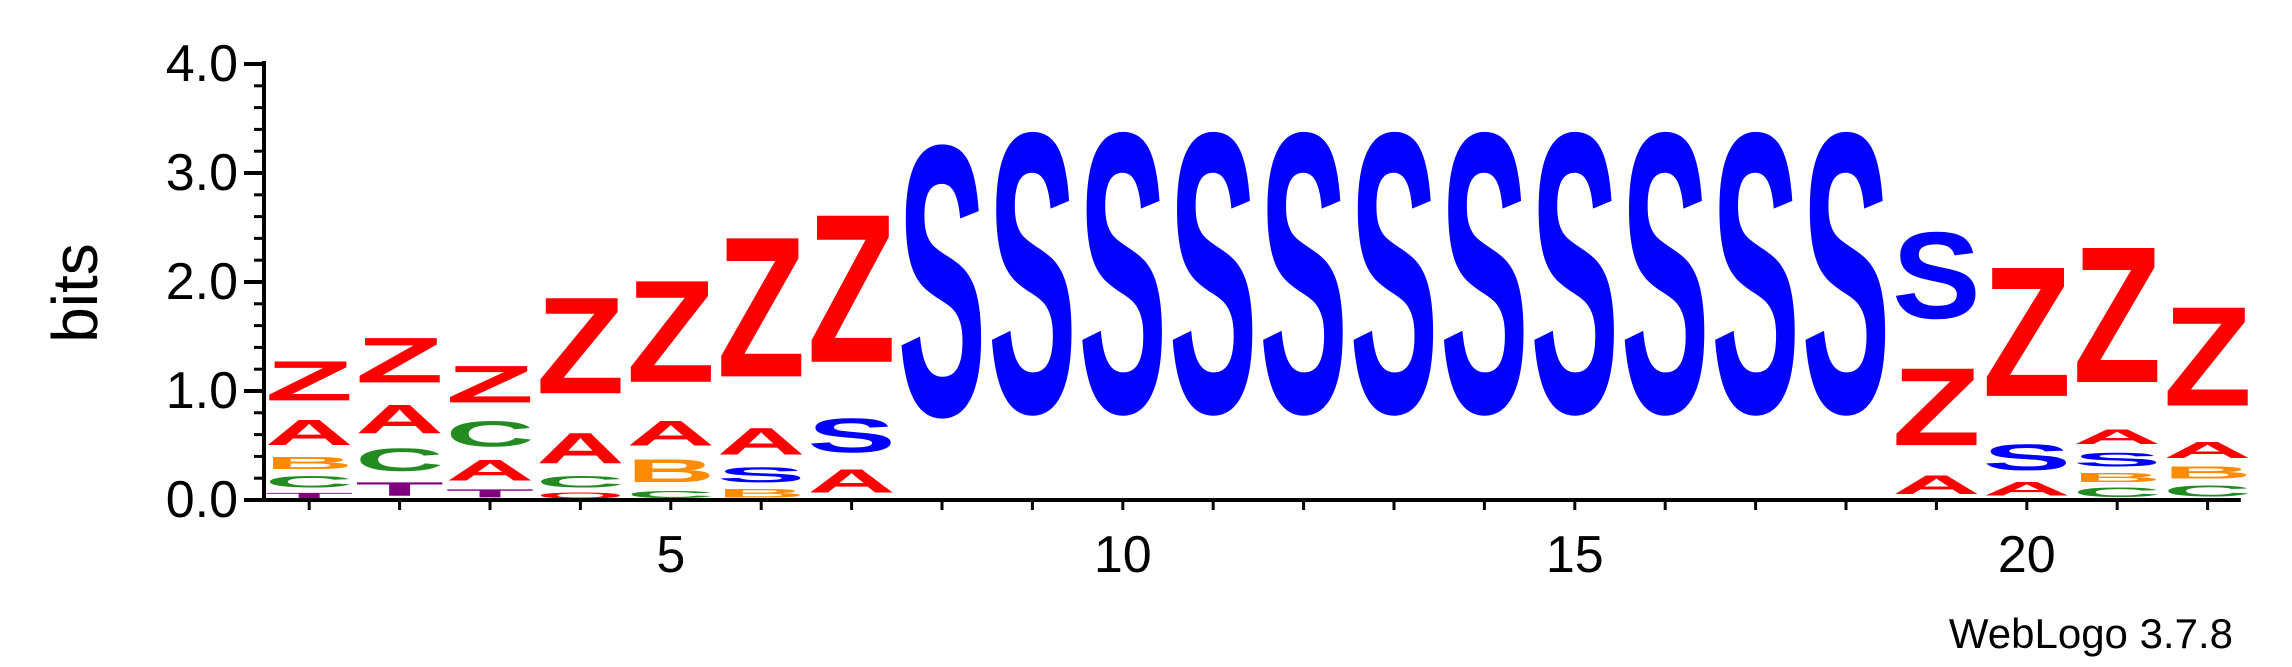 This screenshot has height=667, width=2292. What do you see at coordinates (671, 471) in the screenshot?
I see `logo-letter-b-pos-5: B` at bounding box center [671, 471].